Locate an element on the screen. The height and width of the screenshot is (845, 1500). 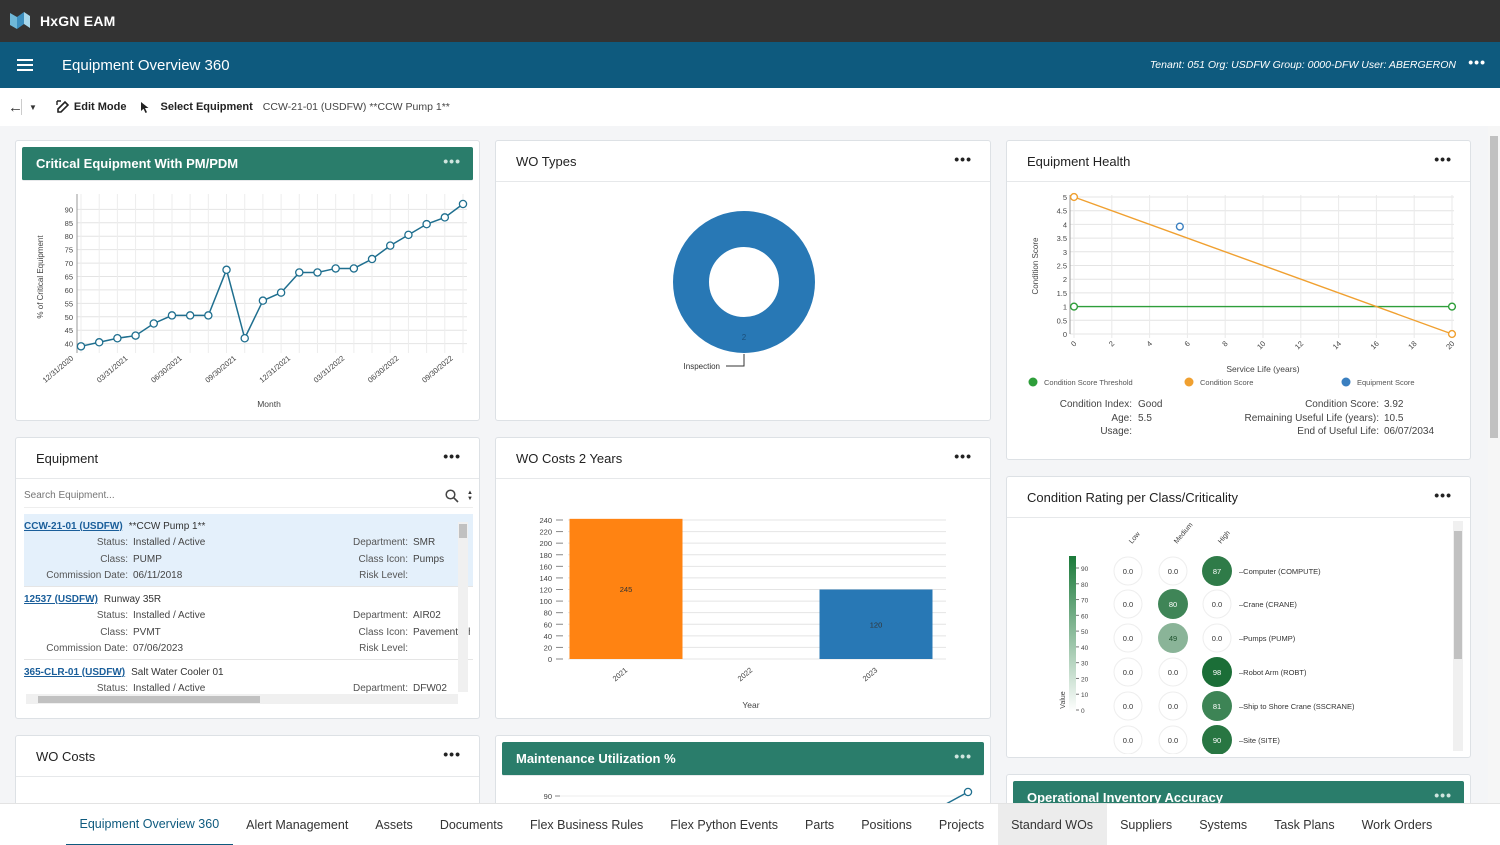
legend-marker is located at coordinates (1033, 382).